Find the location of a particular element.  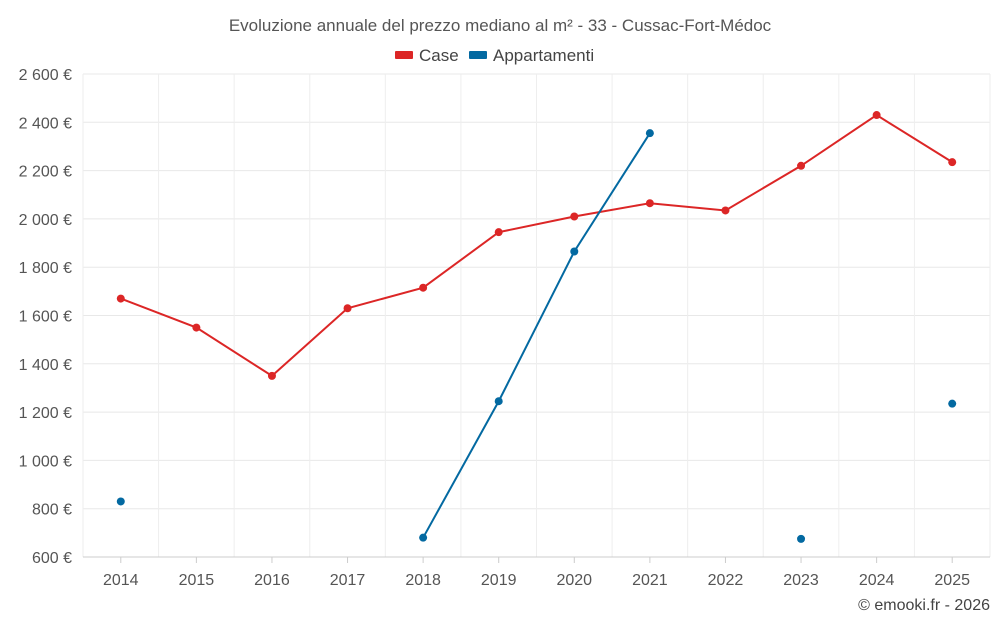

x-tick-label: 2016 is located at coordinates (272, 580).